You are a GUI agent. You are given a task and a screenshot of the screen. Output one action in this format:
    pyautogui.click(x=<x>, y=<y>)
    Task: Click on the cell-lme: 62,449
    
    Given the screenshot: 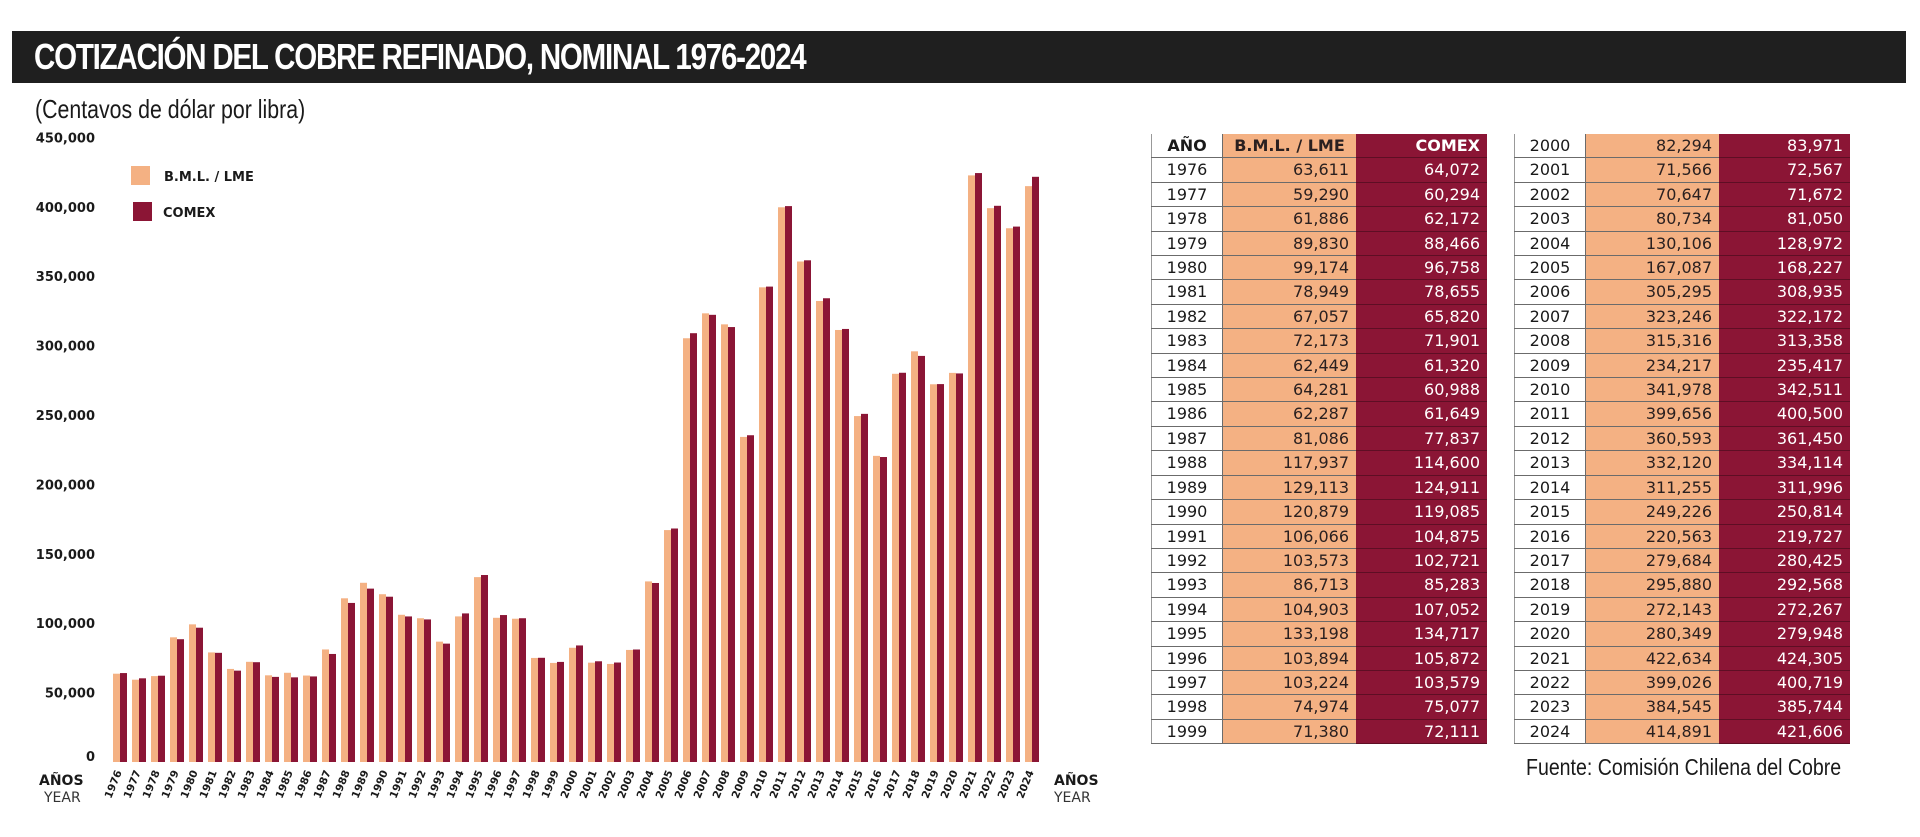 What is the action you would take?
    pyautogui.click(x=1289, y=366)
    